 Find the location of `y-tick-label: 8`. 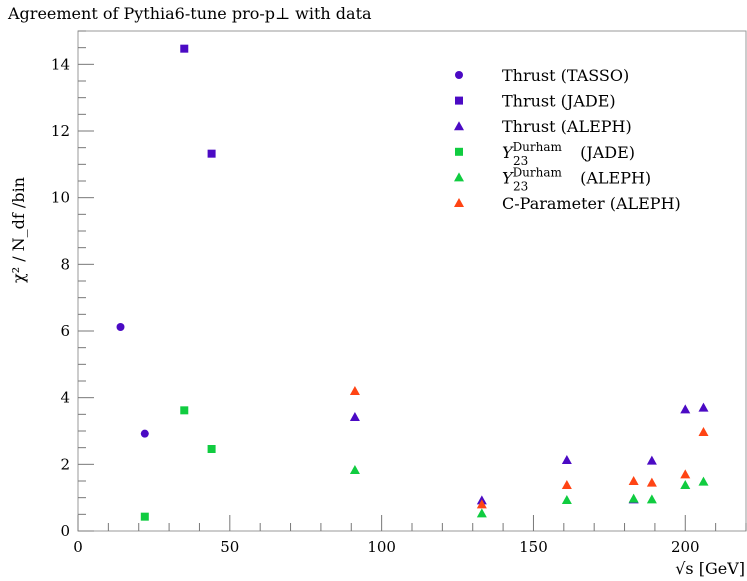

y-tick-label: 8 is located at coordinates (65, 264).